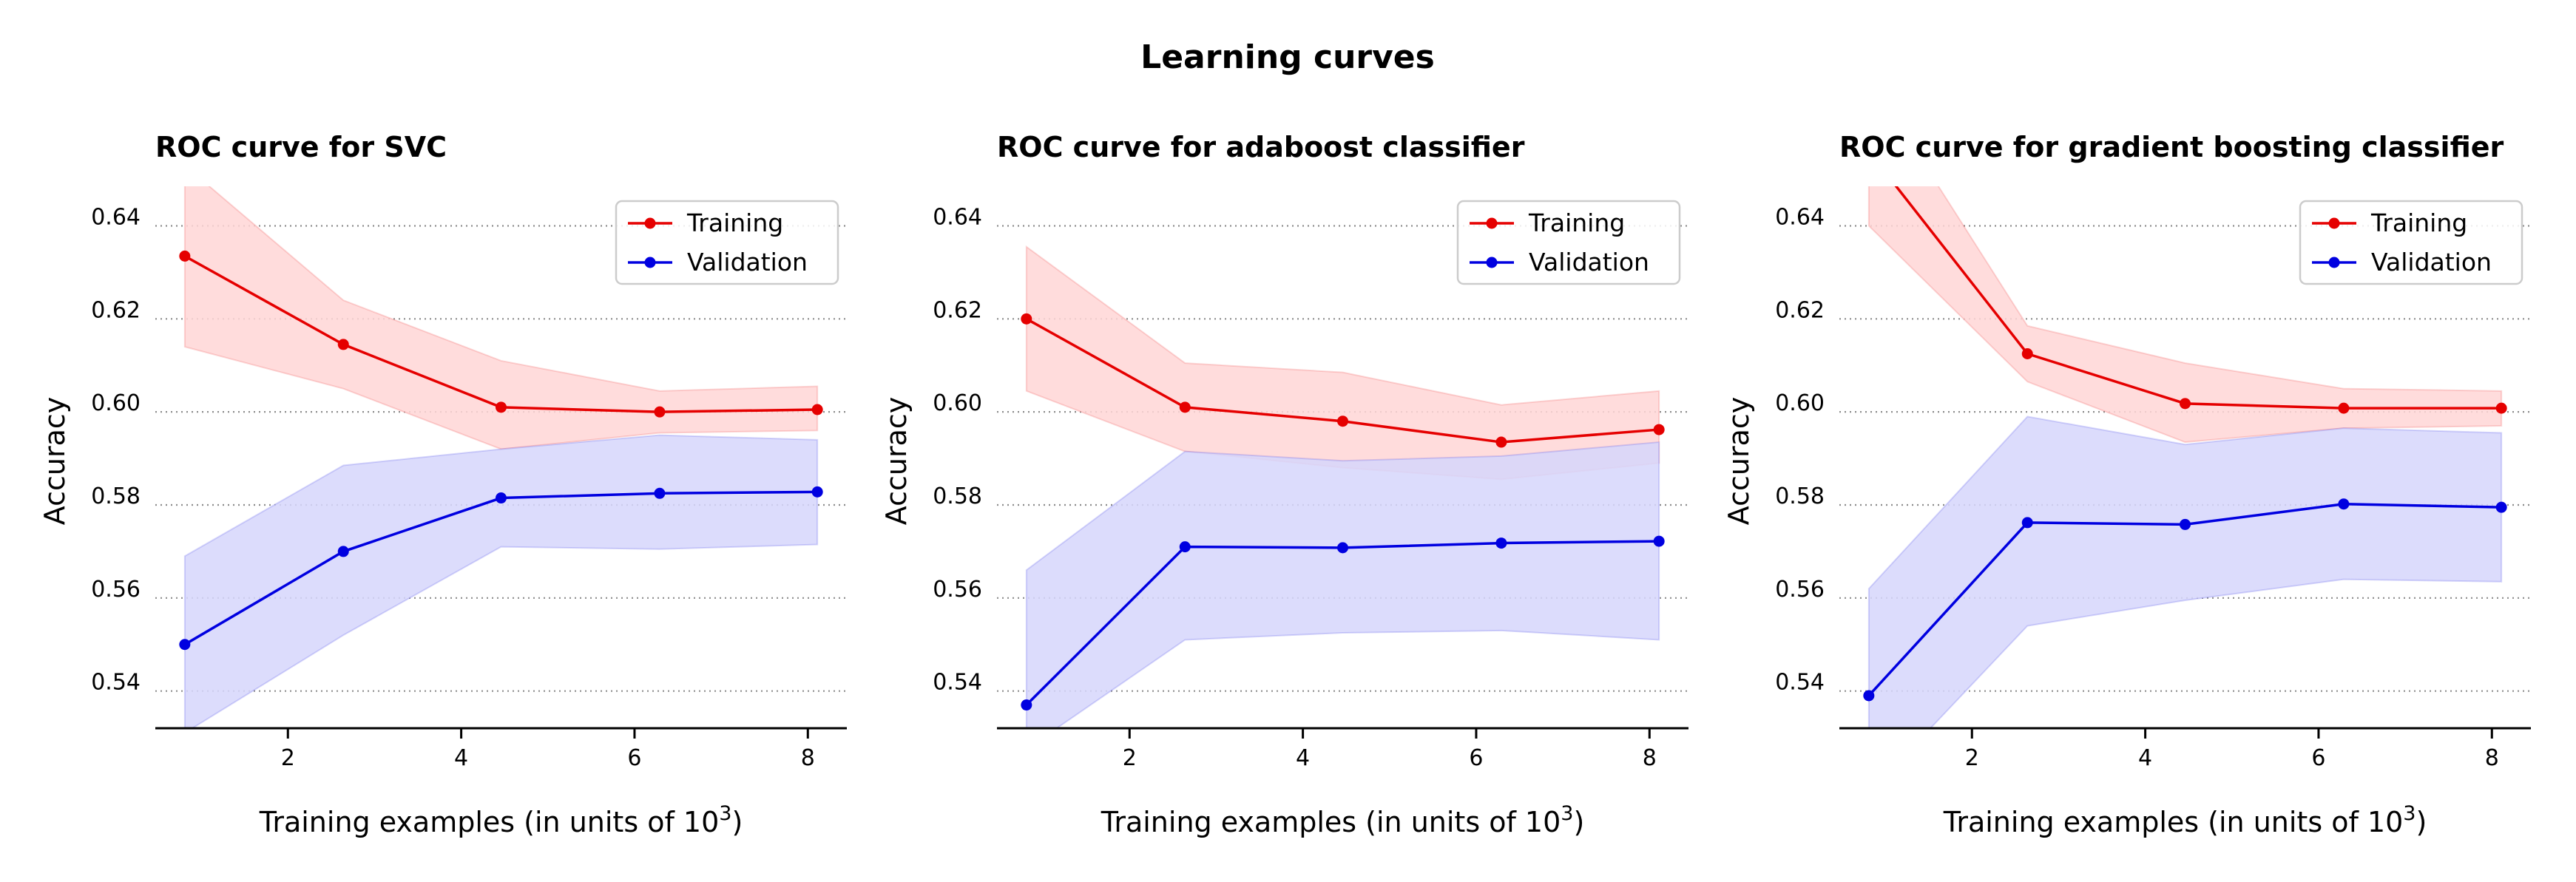 This screenshot has width=2576, height=882. What do you see at coordinates (1287, 57) in the screenshot?
I see `figure-title: Learning curves` at bounding box center [1287, 57].